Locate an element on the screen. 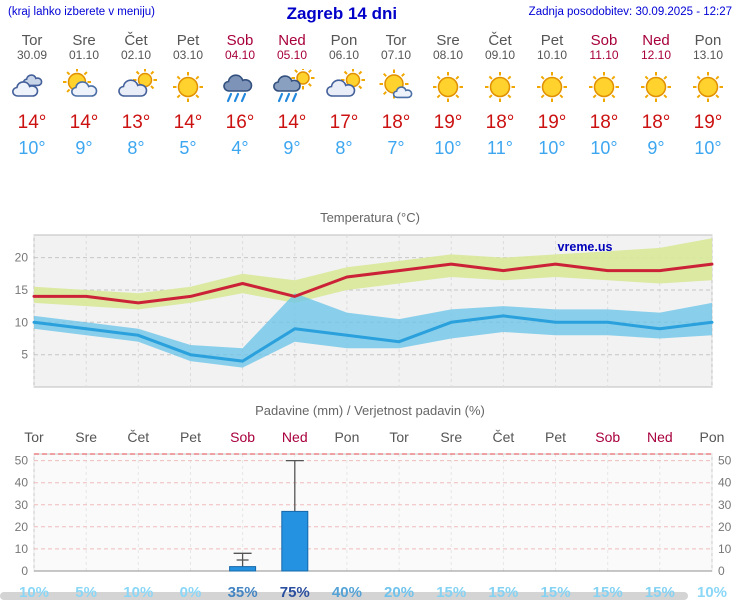 The width and height of the screenshot is (740, 602). low-temp: 4° is located at coordinates (240, 148).